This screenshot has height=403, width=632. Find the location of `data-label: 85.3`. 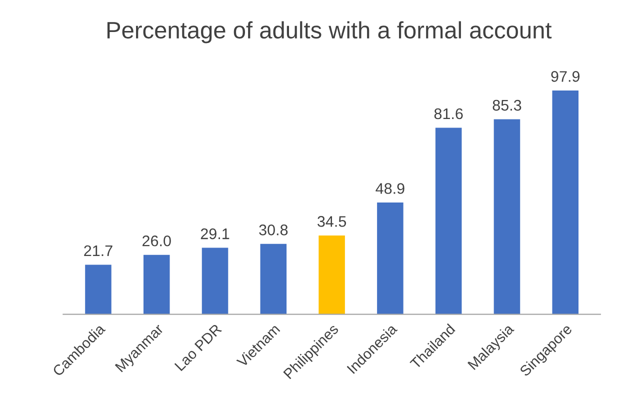

data-label: 85.3 is located at coordinates (507, 105).